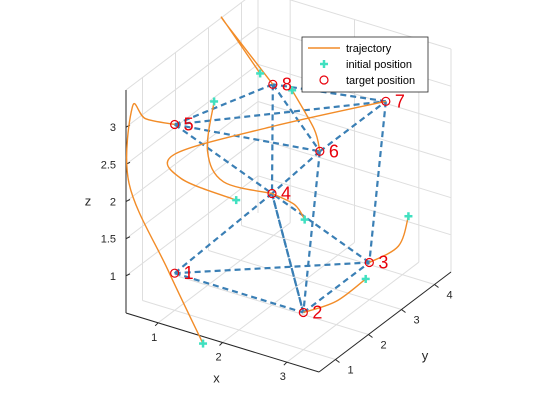 The image size is (560, 420). What do you see at coordinates (113, 128) in the screenshot?
I see `z-tick-label: 3` at bounding box center [113, 128].